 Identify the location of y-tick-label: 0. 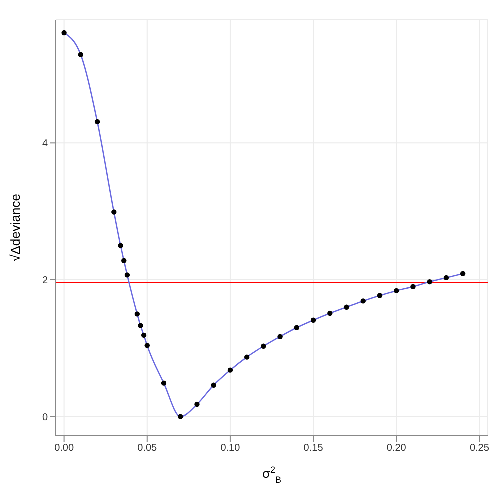
(45, 418).